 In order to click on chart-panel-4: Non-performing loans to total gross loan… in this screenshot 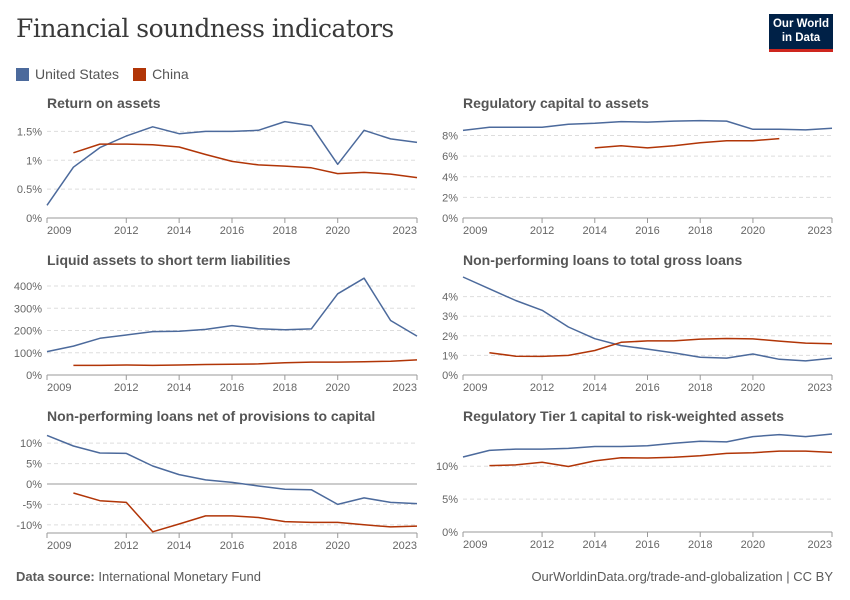, I will do `click(637, 323)`.